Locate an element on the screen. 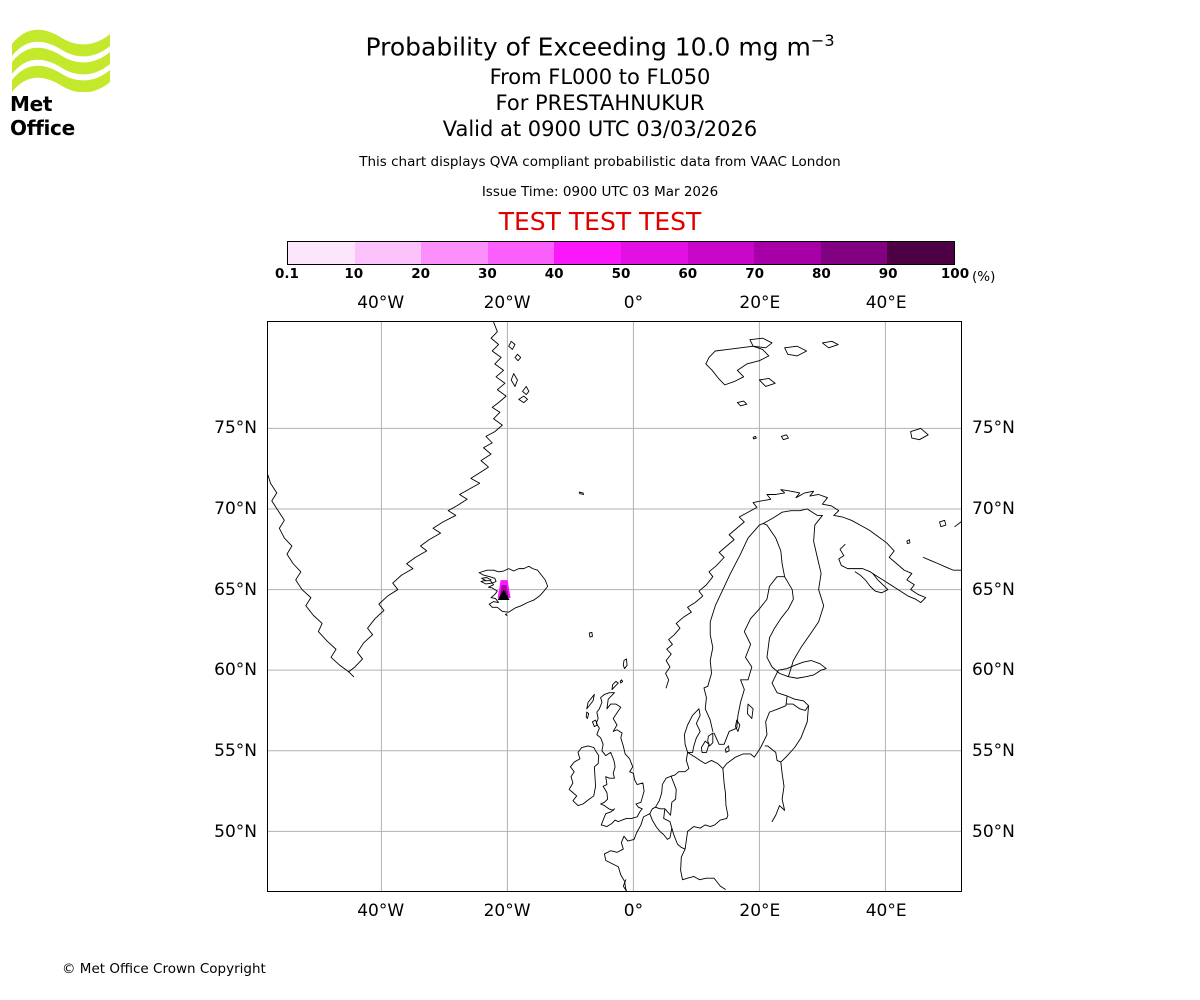 The width and height of the screenshot is (1200, 1000). lat-label-right-65°N: 65°N is located at coordinates (993, 589).